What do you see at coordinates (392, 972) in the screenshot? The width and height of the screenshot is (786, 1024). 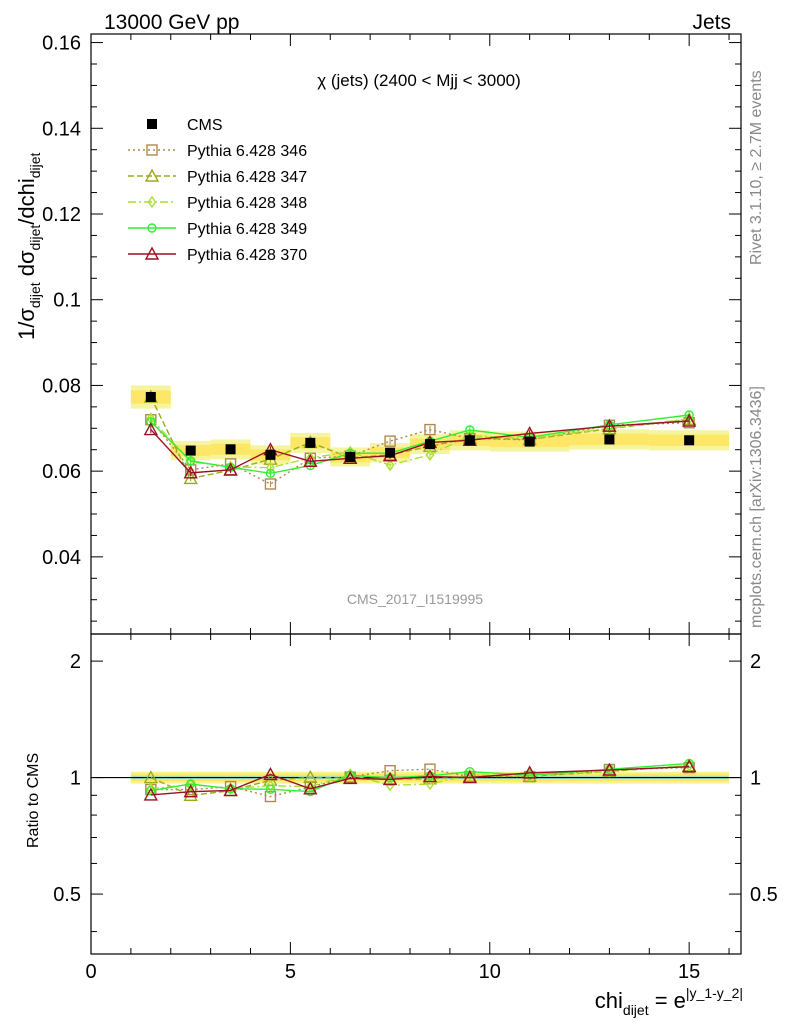 I see `x-tick-labels: 0 5 10 15` at bounding box center [392, 972].